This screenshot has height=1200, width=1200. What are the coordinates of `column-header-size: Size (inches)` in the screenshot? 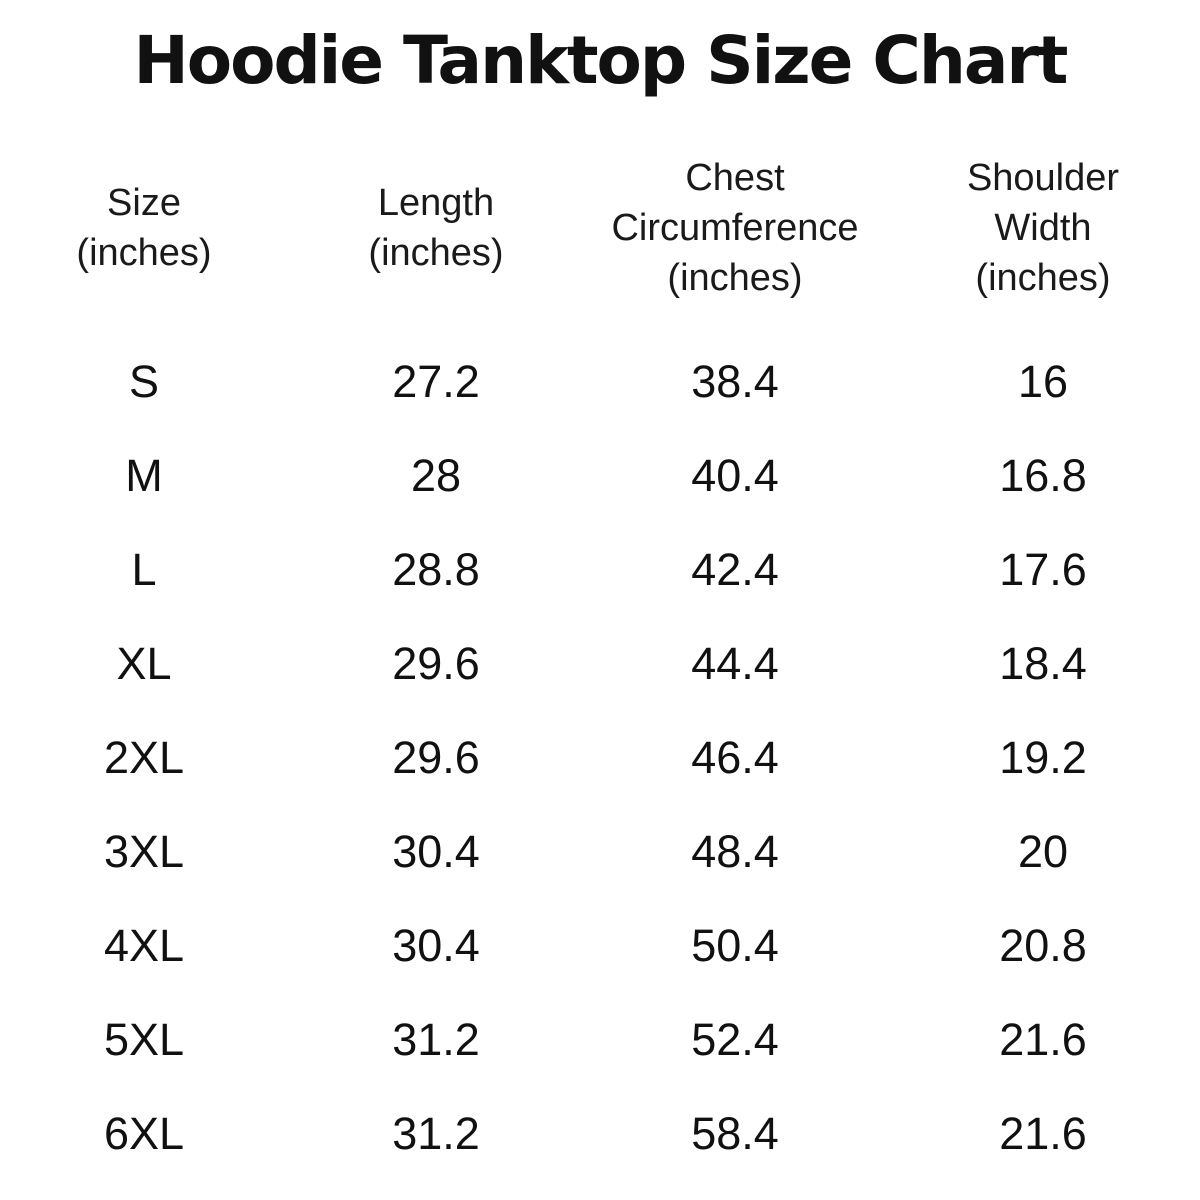 It's located at (144, 219).